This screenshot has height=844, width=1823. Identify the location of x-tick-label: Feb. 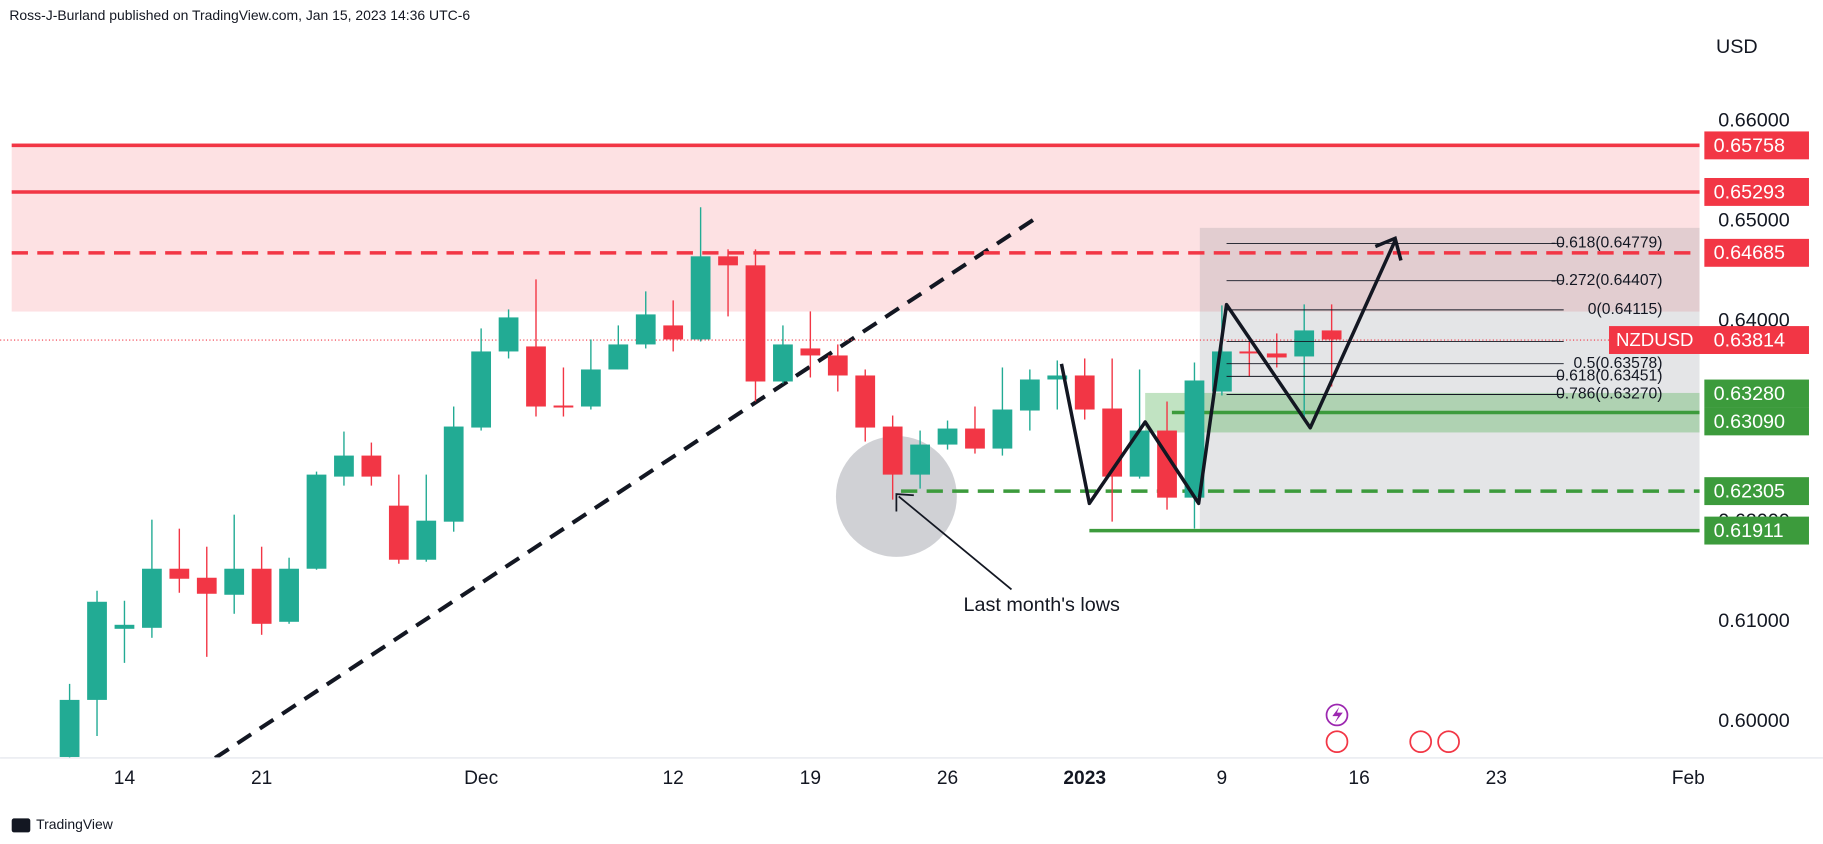
(1688, 778).